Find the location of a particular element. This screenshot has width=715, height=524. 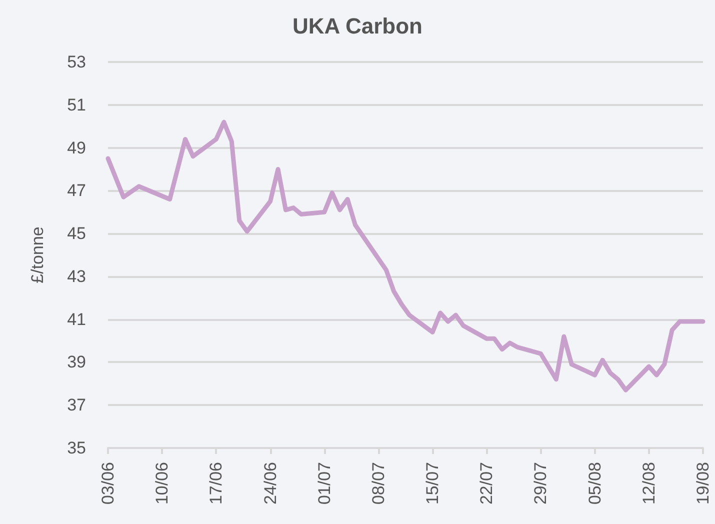

y-tick-label: 45 is located at coordinates (76, 234).